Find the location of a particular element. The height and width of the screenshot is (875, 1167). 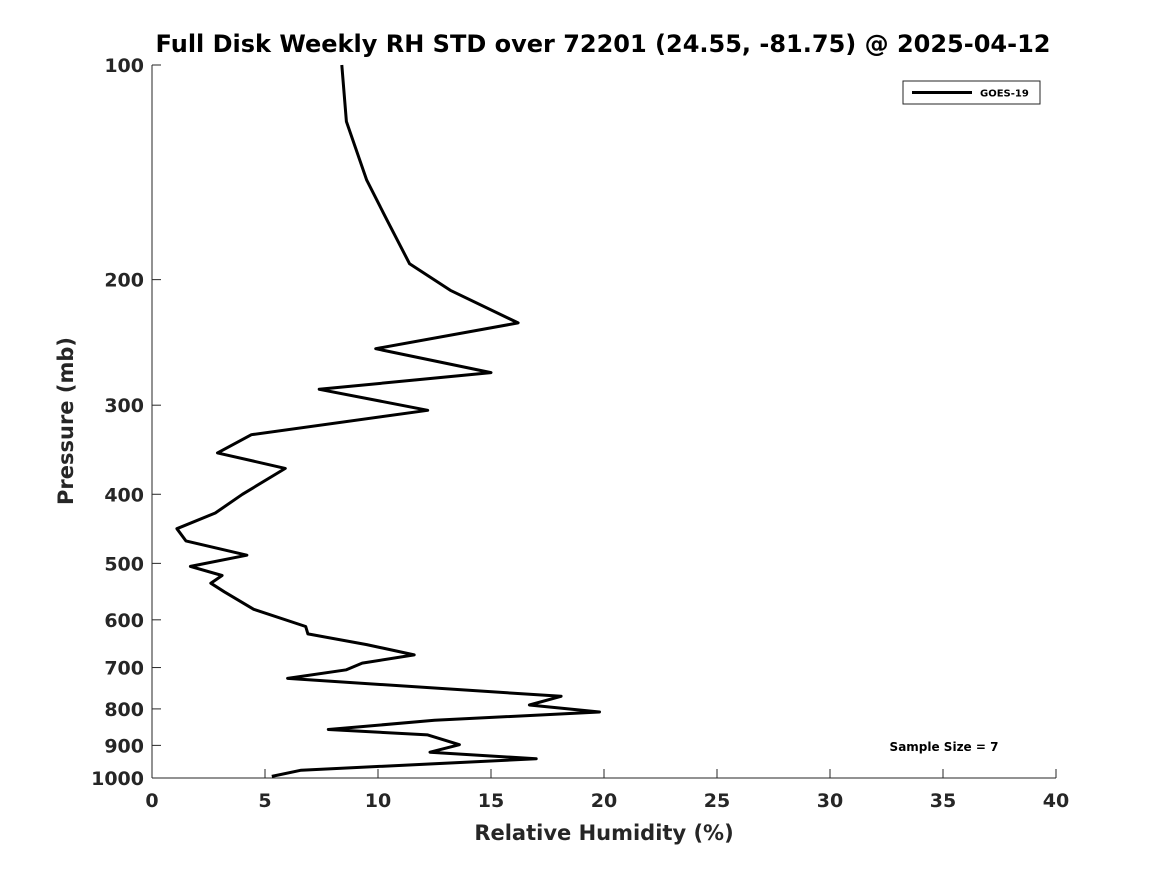

x-tick-label: 40 is located at coordinates (1056, 801).